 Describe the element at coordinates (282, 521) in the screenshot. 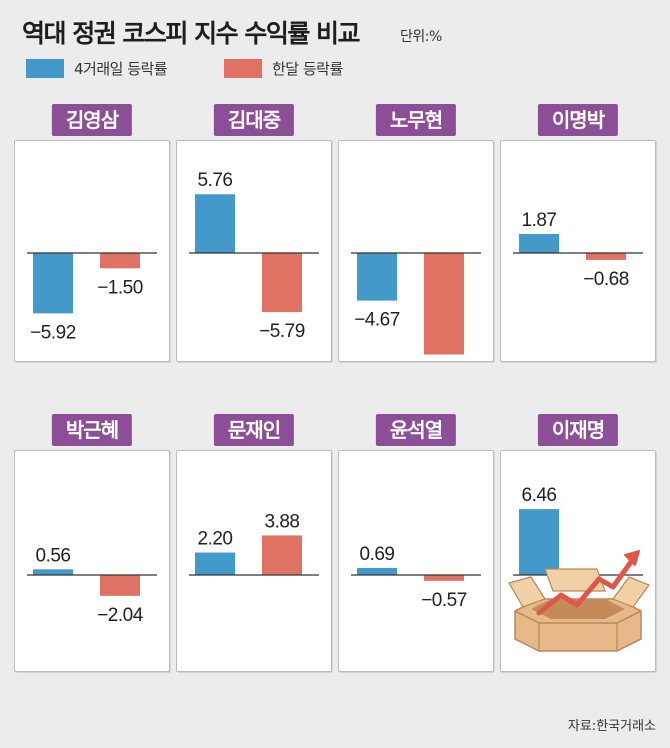

I see `data-label: 3.88` at that location.